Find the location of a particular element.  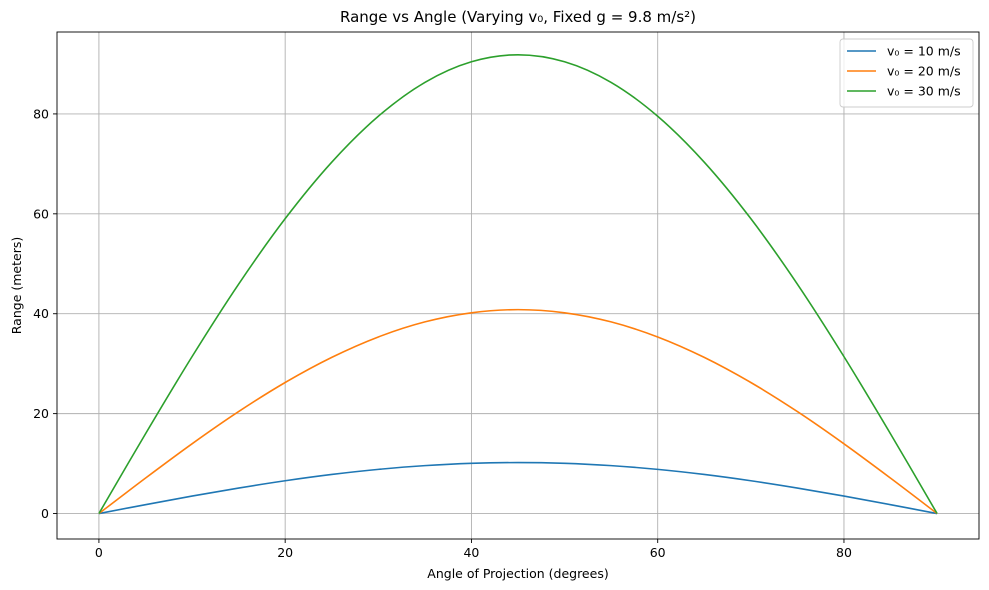

y-tick-label: 40 is located at coordinates (41, 313).